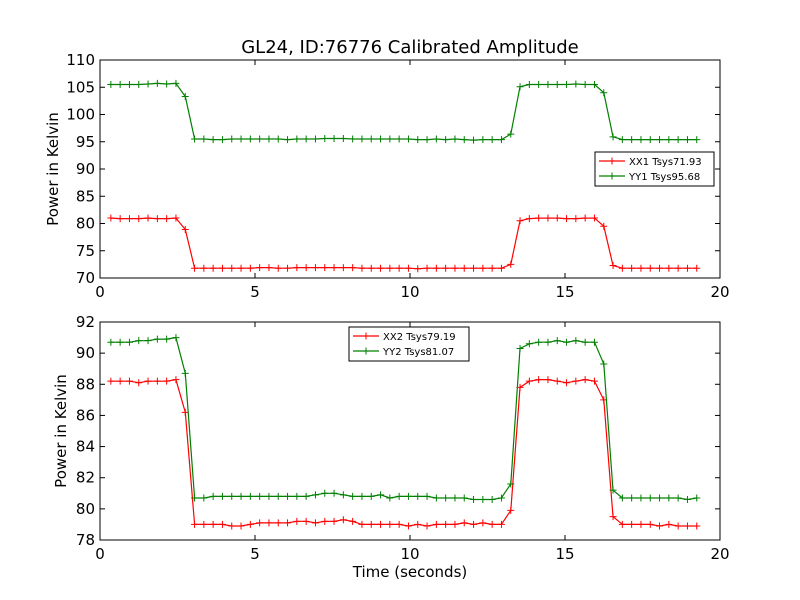 This screenshot has height=600, width=800. I want to click on y-tick-label: 110, so click(80, 60).